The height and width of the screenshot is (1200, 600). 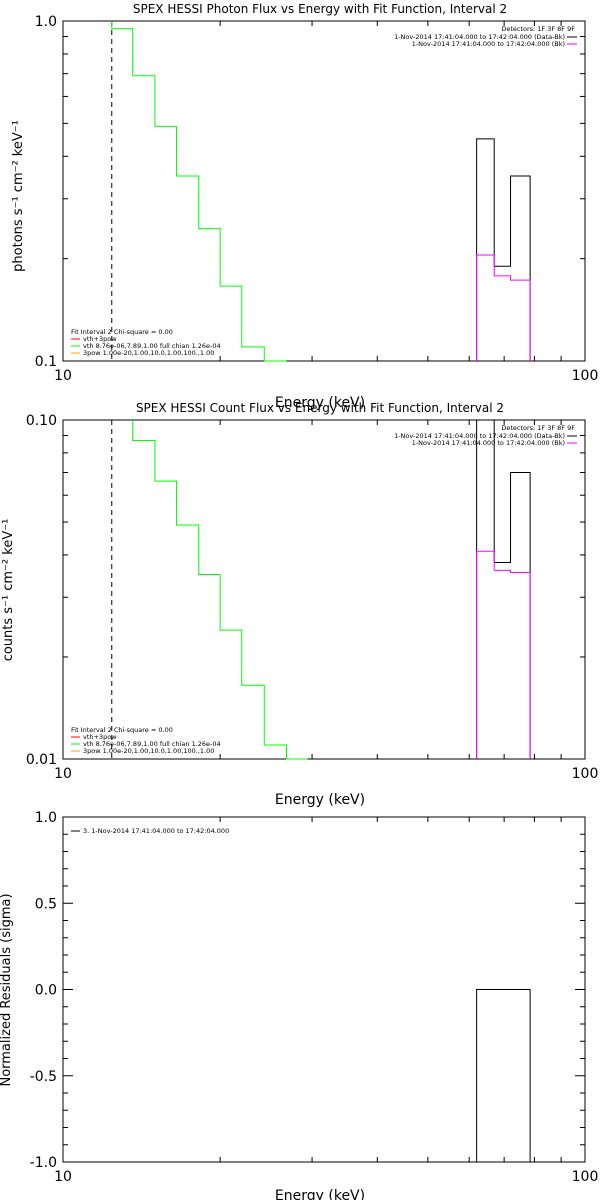 What do you see at coordinates (46, 991) in the screenshot?
I see `y-tick-label: 0.0` at bounding box center [46, 991].